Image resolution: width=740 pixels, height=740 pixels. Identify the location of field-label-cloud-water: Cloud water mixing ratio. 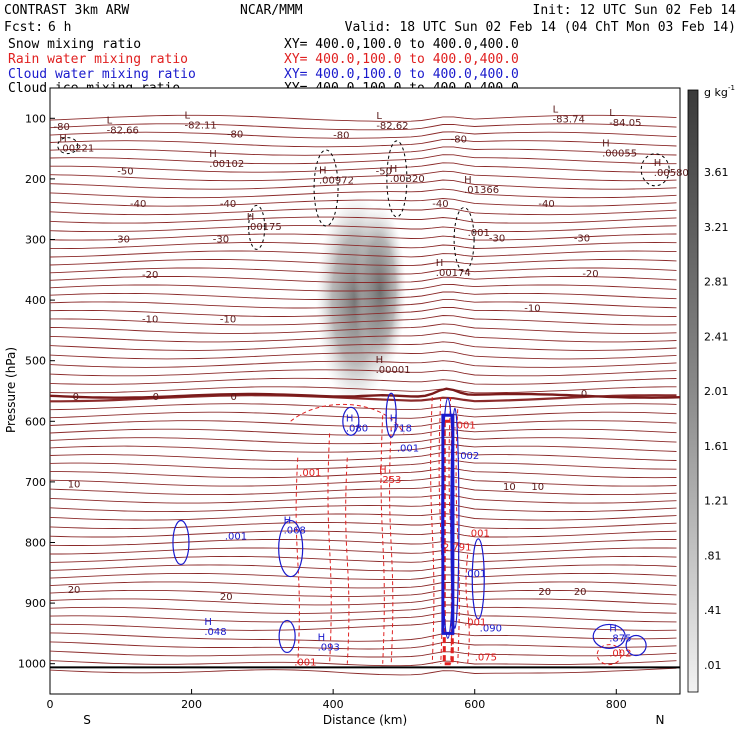
(102, 74).